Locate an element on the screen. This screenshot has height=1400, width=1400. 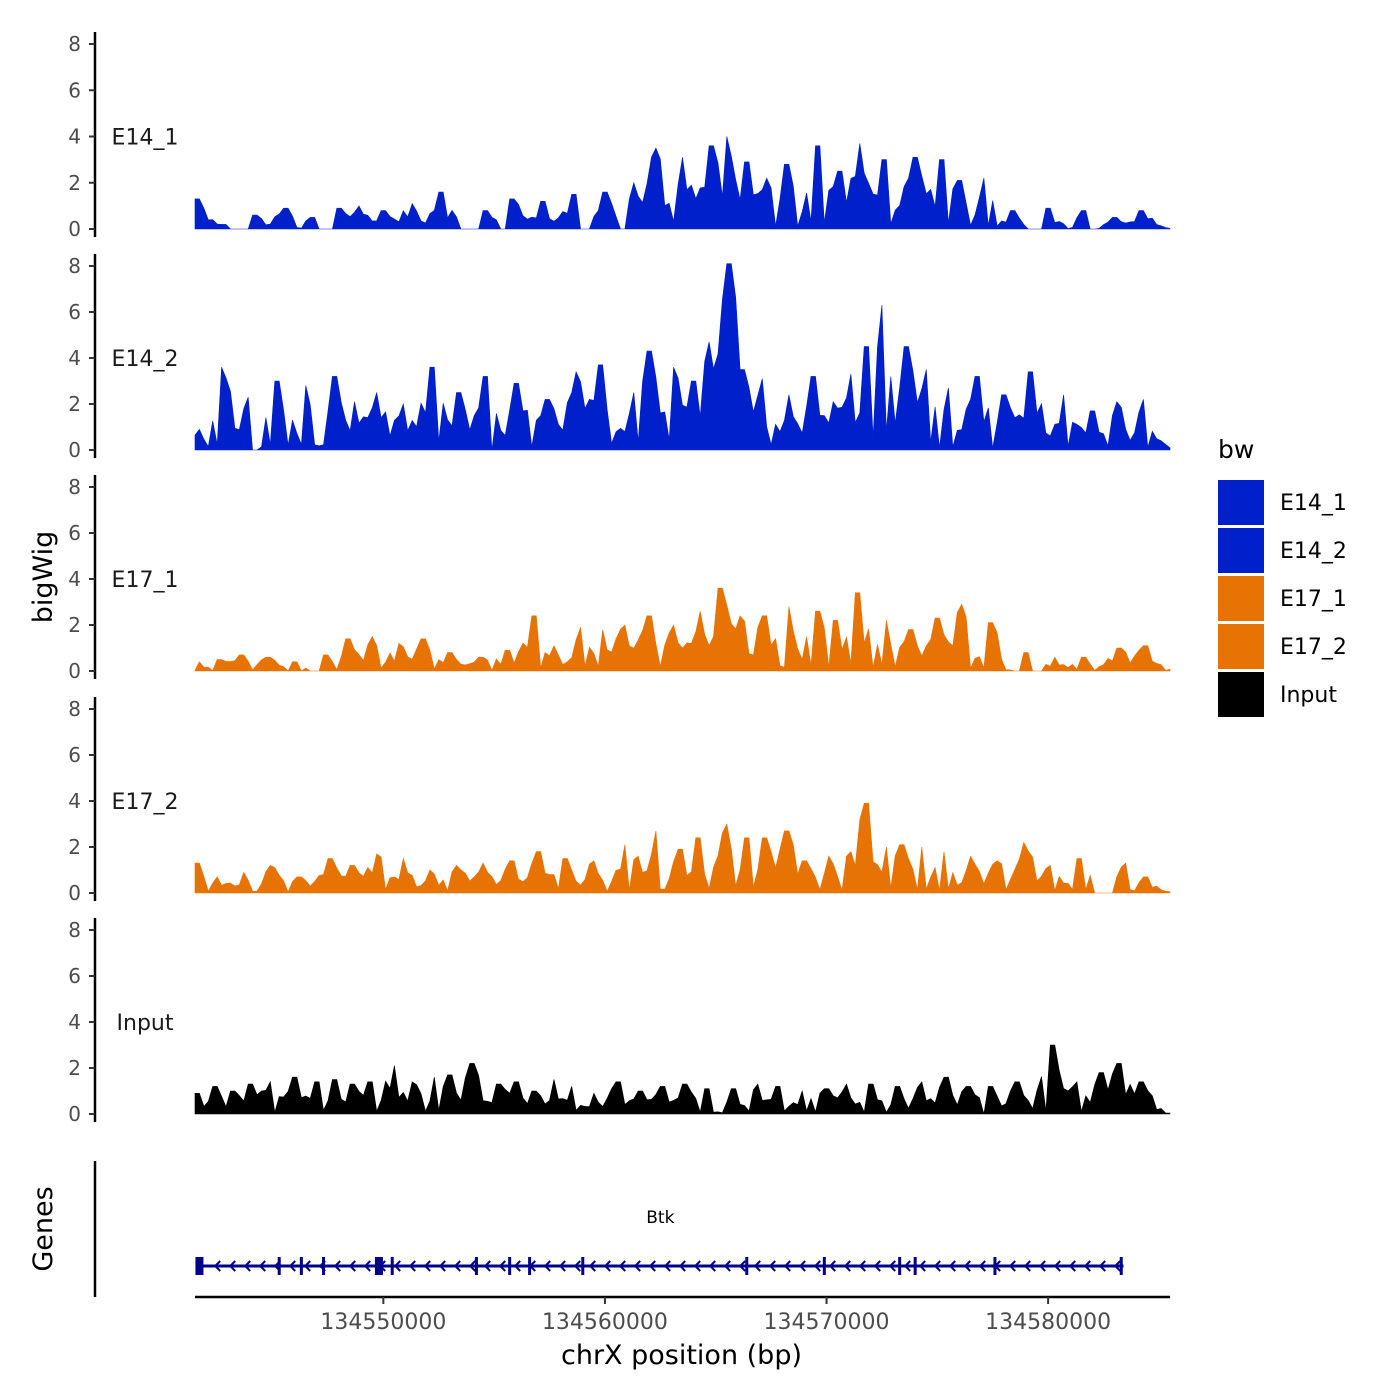
track-e14-2: 0 2 4 6 8 E14_2 is located at coordinates (619, 358).